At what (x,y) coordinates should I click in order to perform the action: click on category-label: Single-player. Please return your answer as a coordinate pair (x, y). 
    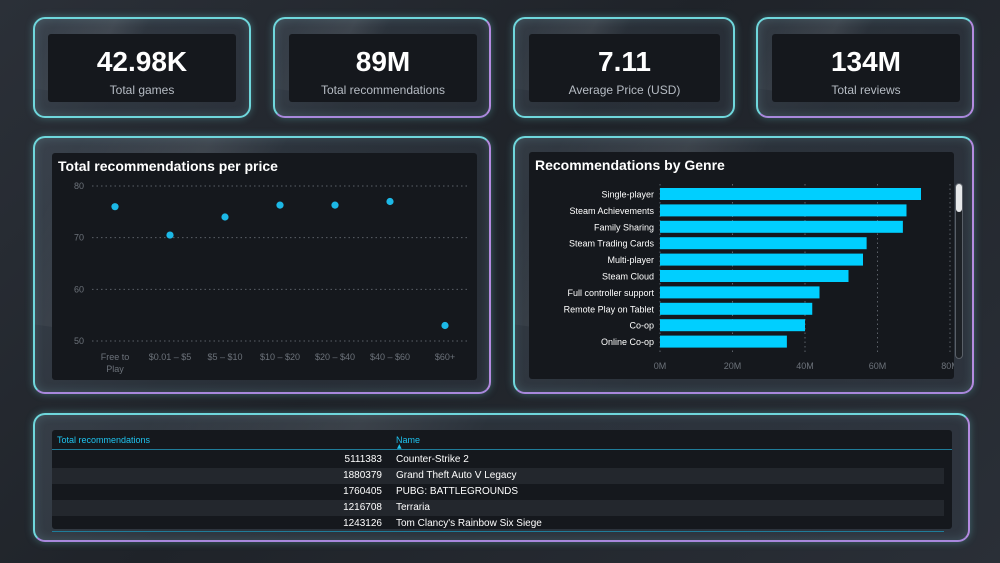
    Looking at the image, I should click on (627, 195).